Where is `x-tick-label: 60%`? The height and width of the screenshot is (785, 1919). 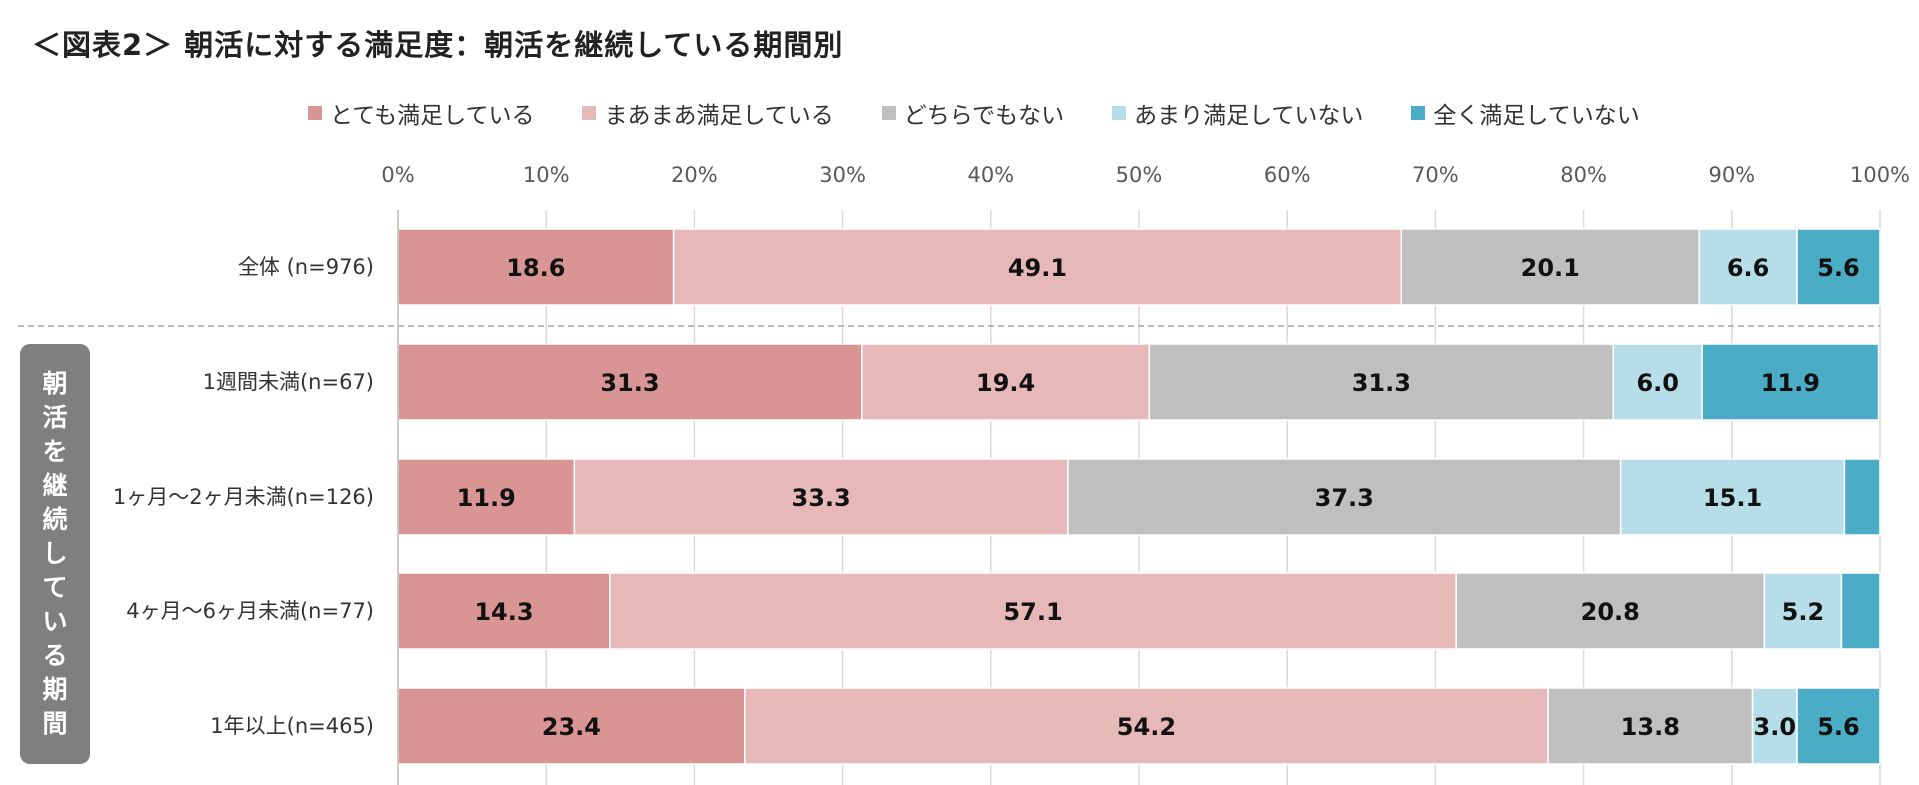 x-tick-label: 60% is located at coordinates (1287, 175).